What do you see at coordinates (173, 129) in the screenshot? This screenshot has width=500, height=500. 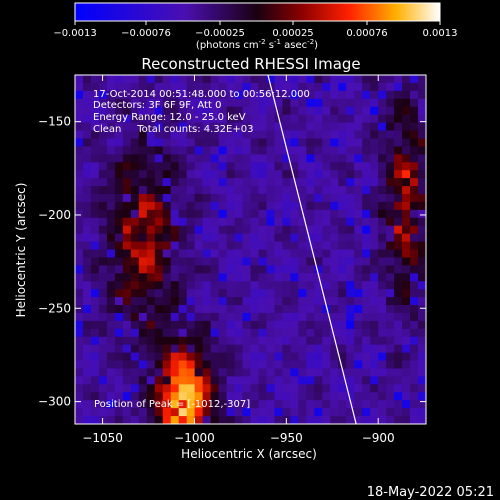 I see `clean-counts-text: Clean Total counts: 4.32E+03` at bounding box center [173, 129].